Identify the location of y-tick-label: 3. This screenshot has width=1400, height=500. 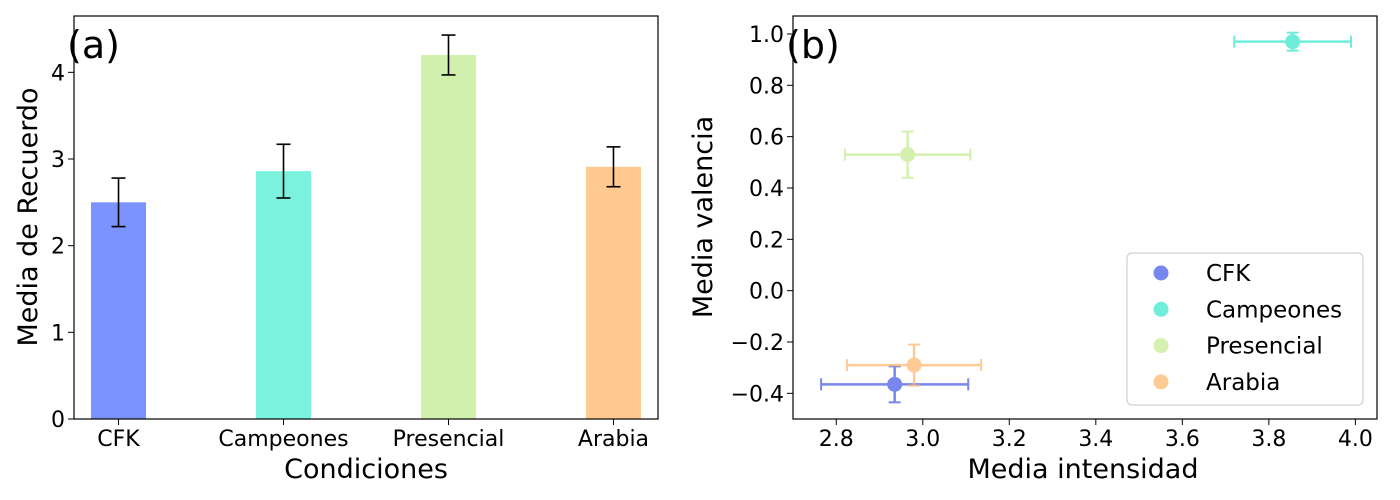
(58, 160).